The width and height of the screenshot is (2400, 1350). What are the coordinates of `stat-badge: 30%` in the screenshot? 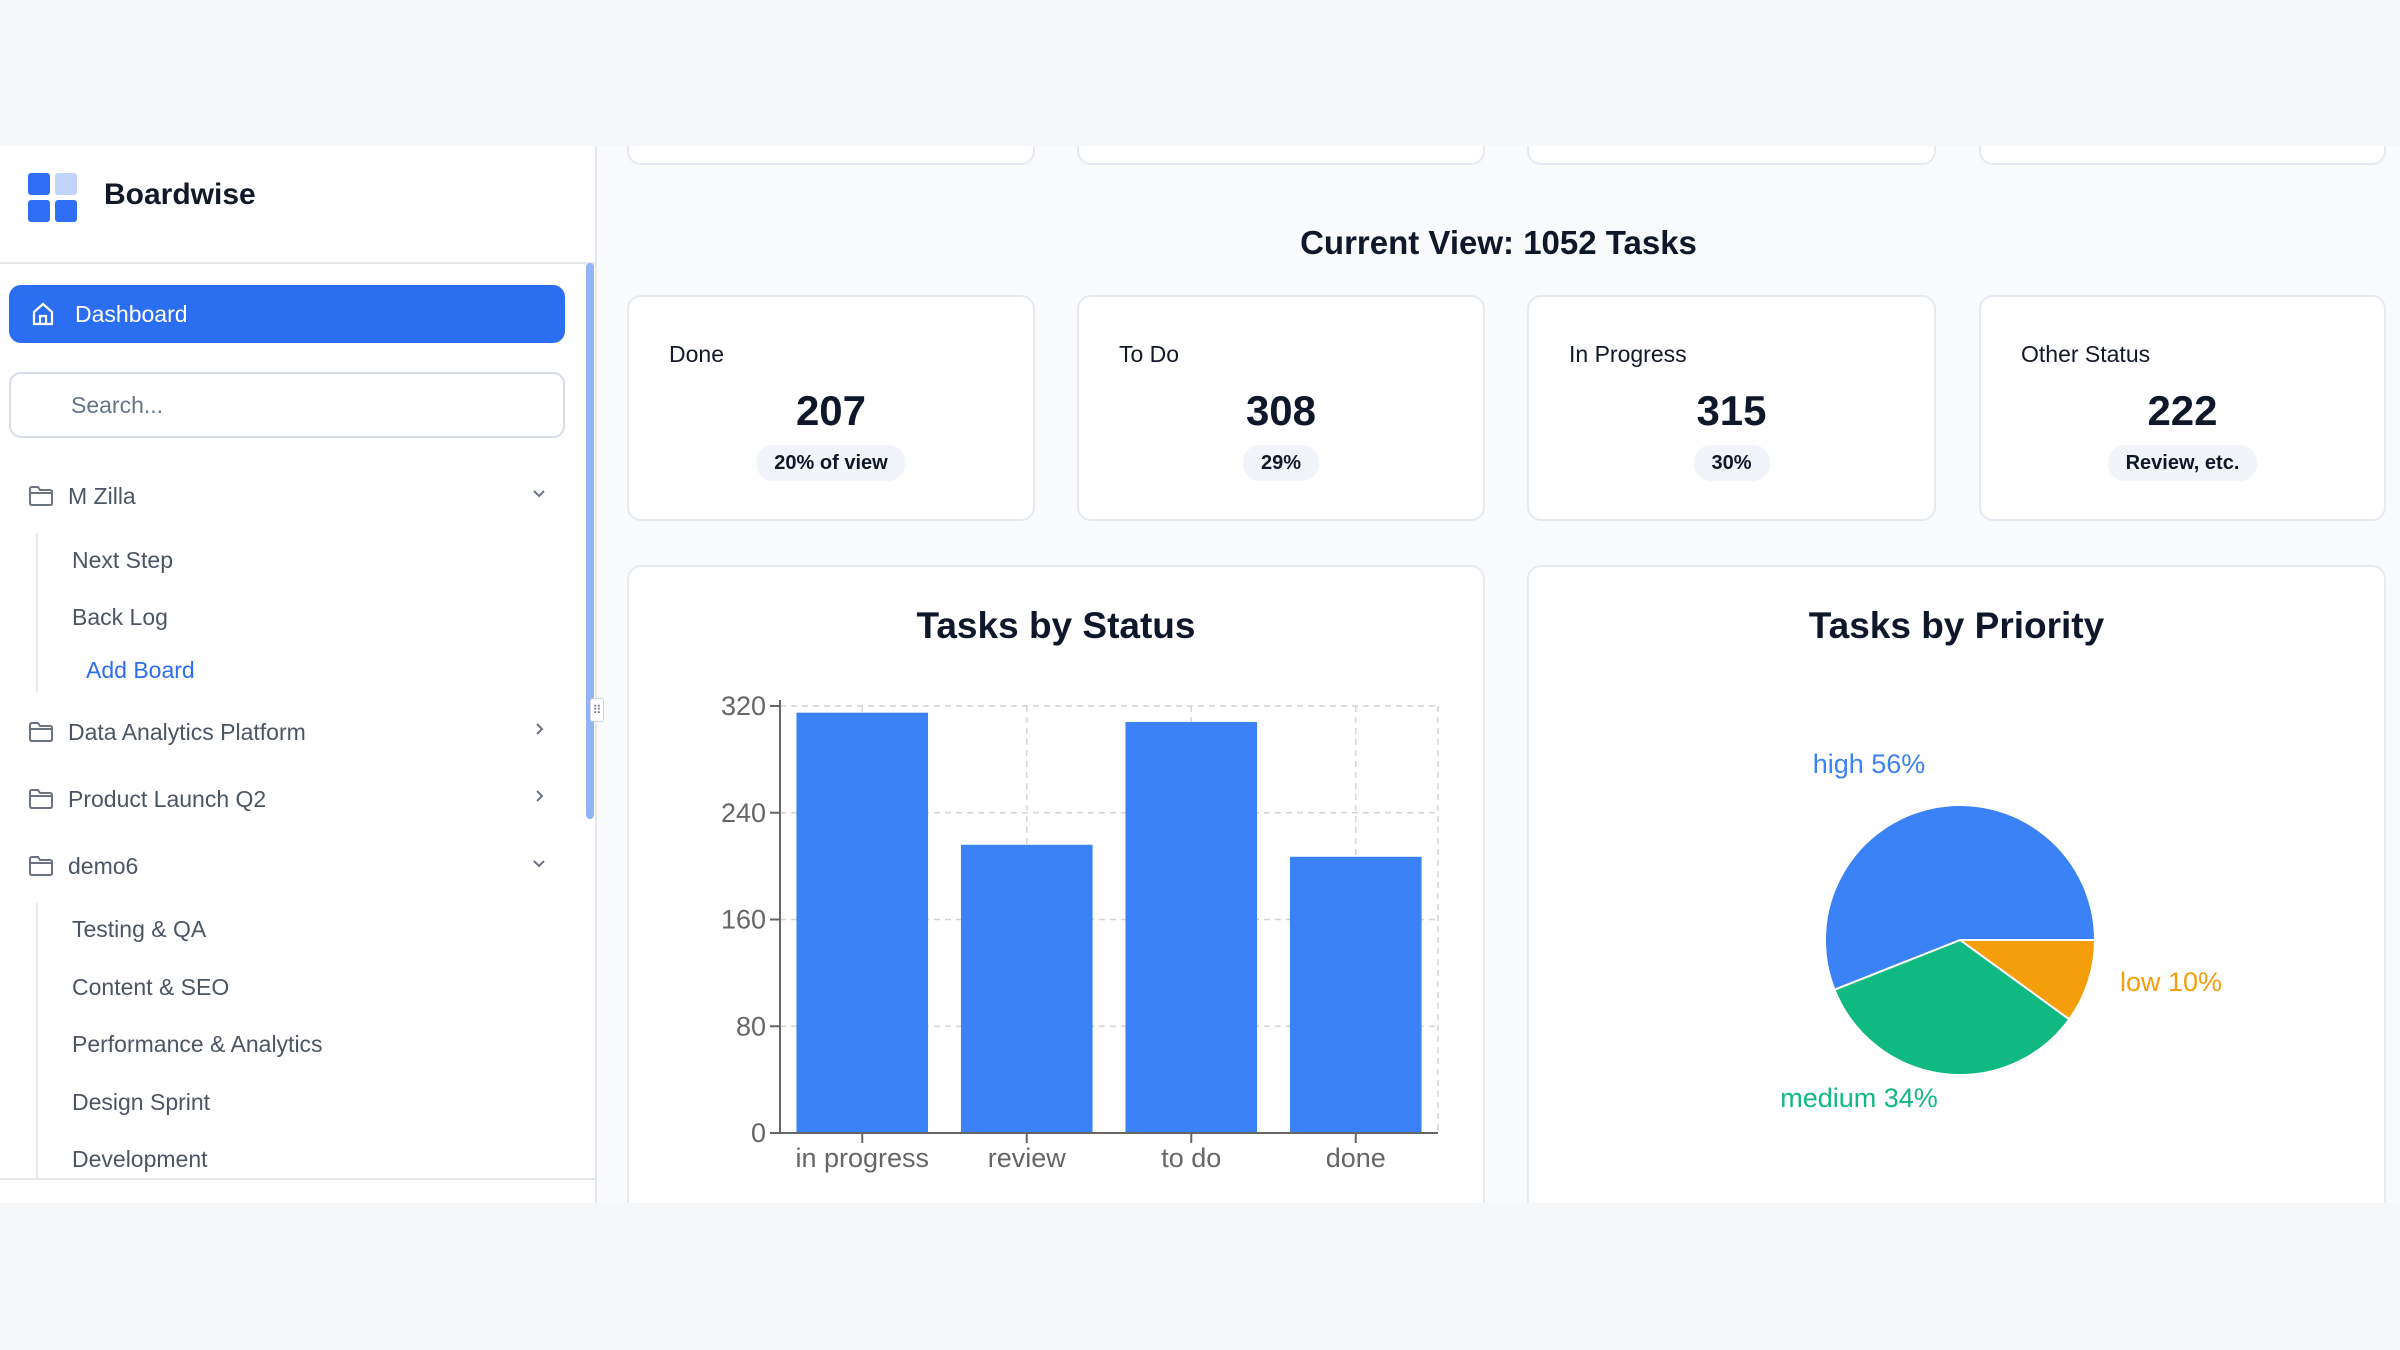 It's located at (1731, 463).